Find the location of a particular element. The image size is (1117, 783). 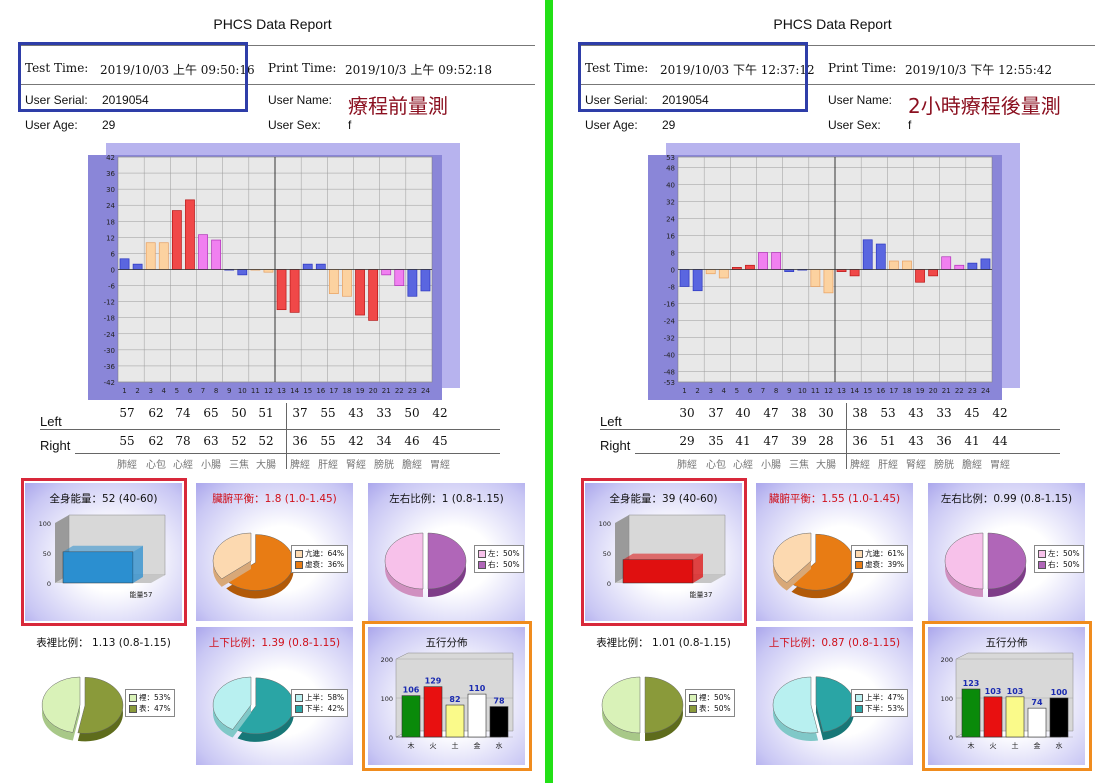

y-tick-label: -32 is located at coordinates (669, 338).